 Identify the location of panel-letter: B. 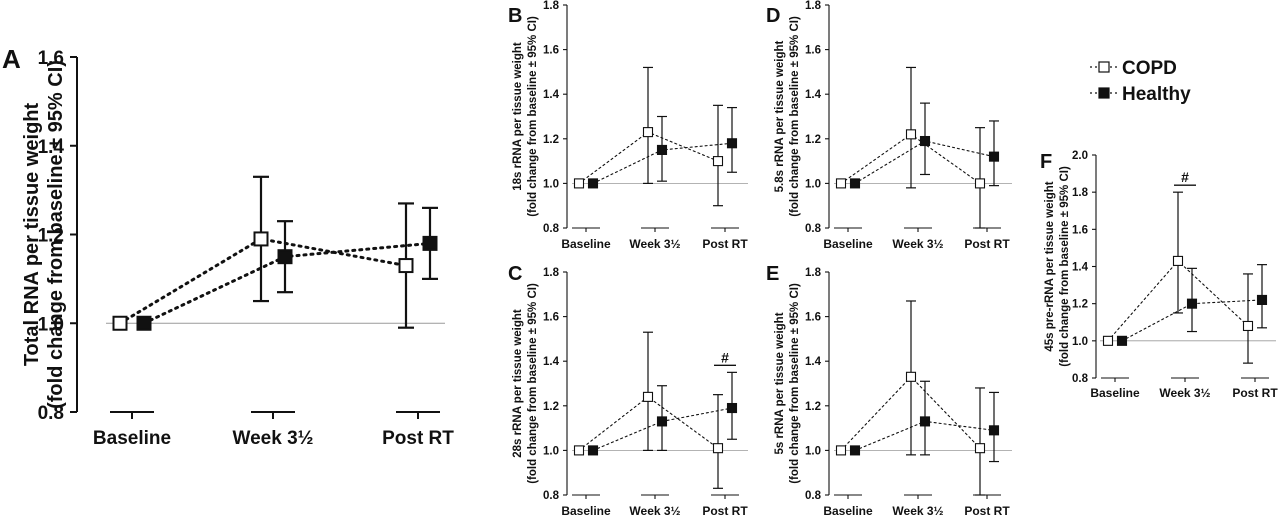
(515, 16).